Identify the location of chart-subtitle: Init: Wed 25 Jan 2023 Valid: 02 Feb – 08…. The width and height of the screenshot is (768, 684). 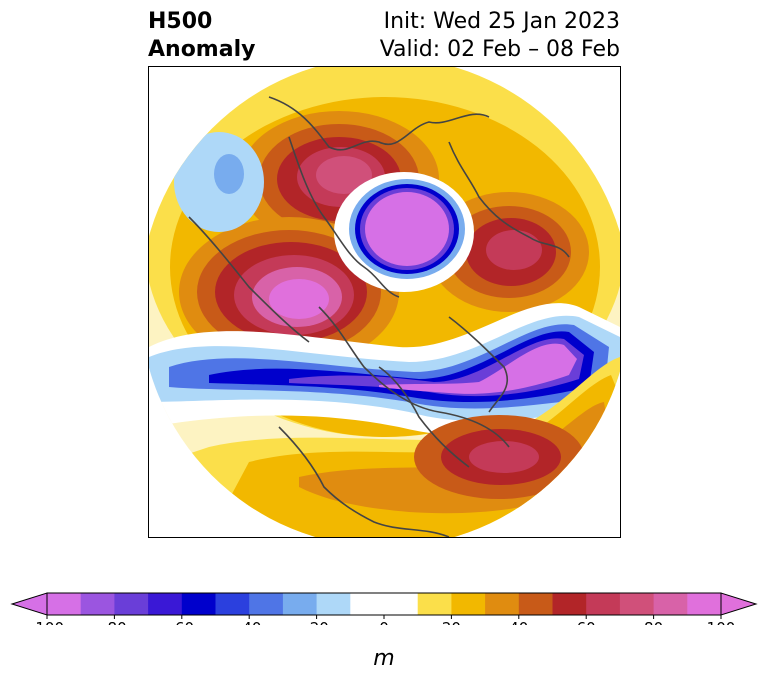
(500, 36).